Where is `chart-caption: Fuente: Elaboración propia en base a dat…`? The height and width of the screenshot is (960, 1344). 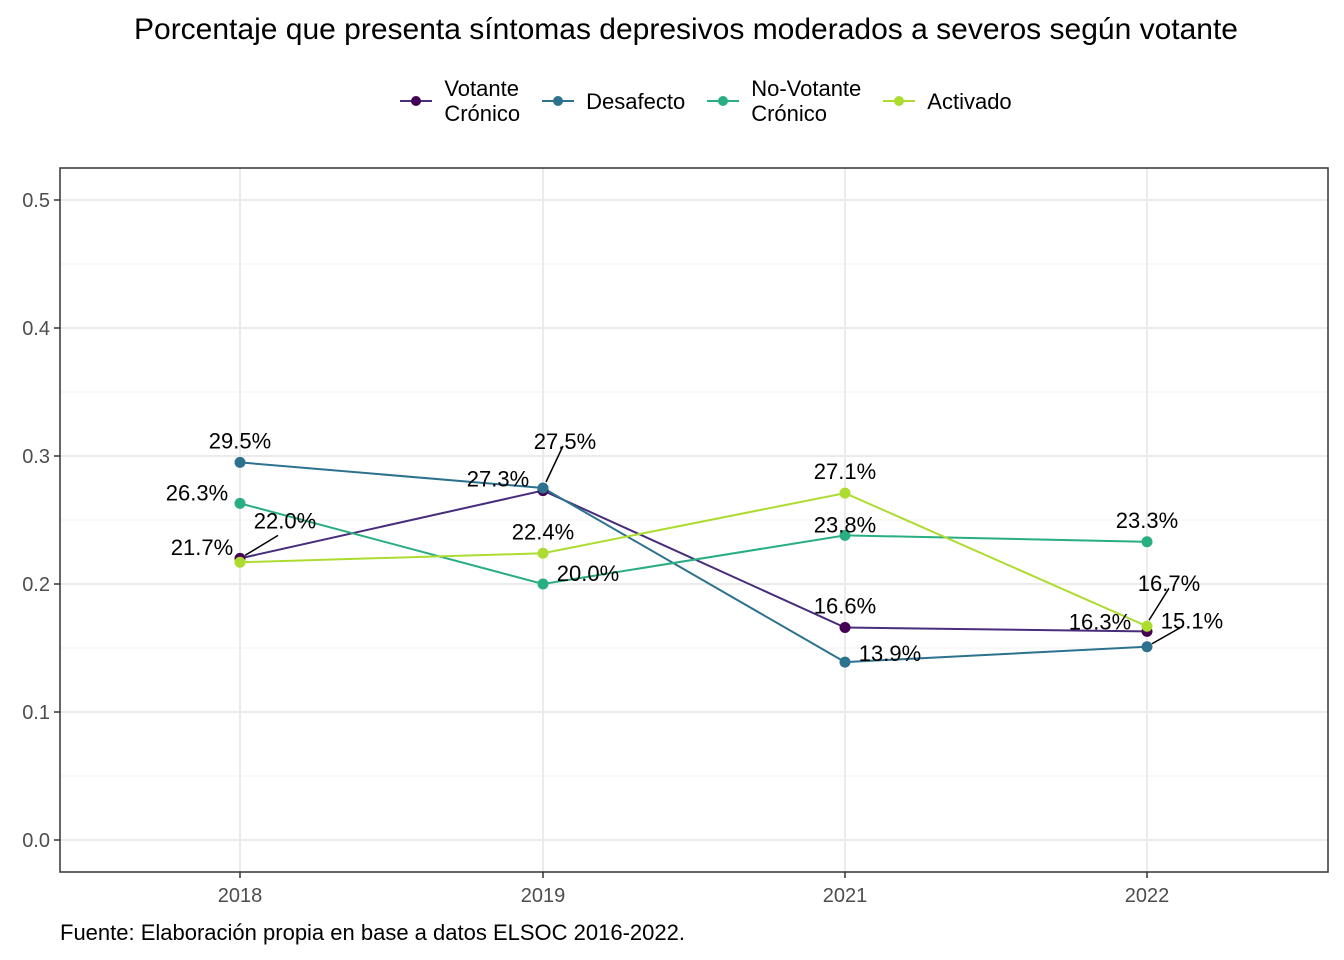
chart-caption: Fuente: Elaboración propia en base a dat… is located at coordinates (372, 932).